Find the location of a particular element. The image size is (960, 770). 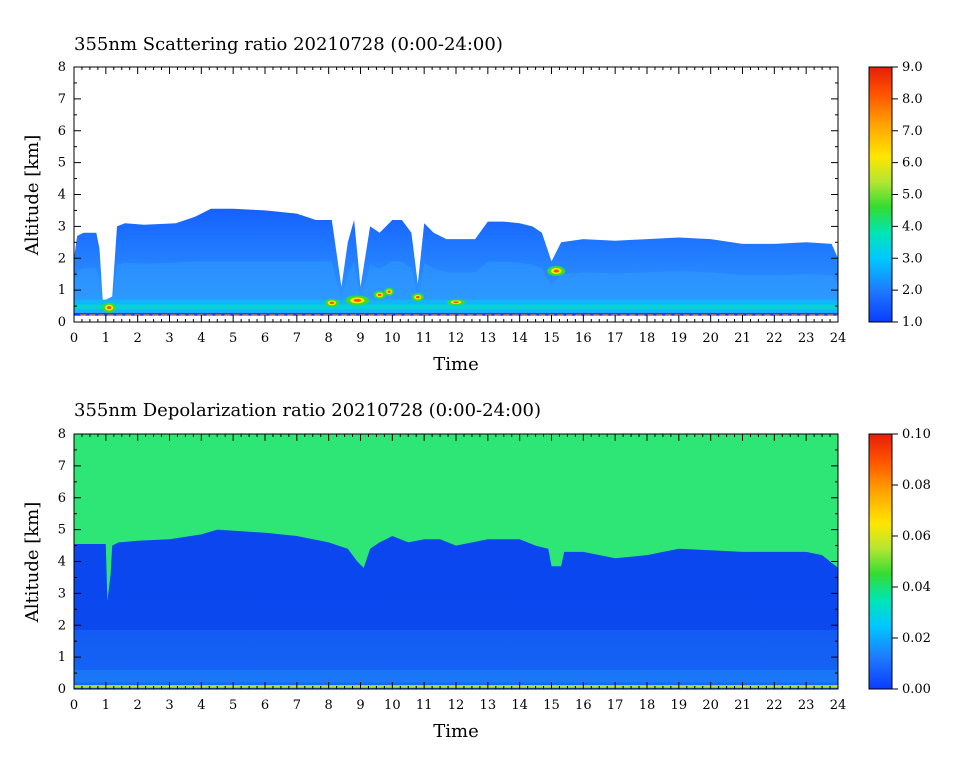

y-tick-label: 0 is located at coordinates (62, 689).